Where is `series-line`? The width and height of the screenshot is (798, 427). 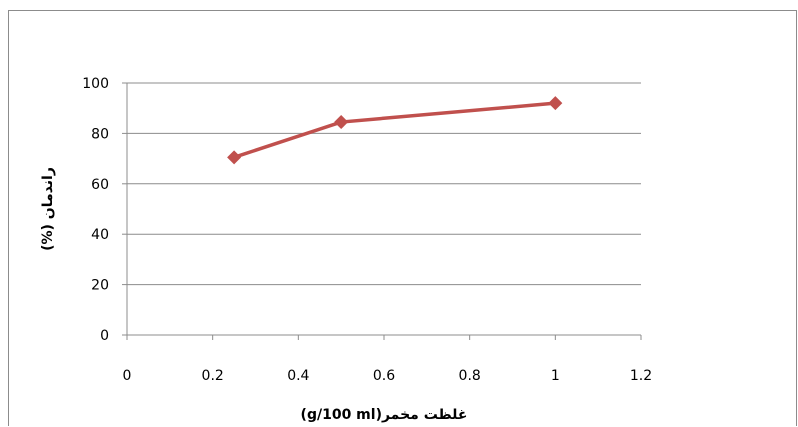 series-line is located at coordinates (394, 130).